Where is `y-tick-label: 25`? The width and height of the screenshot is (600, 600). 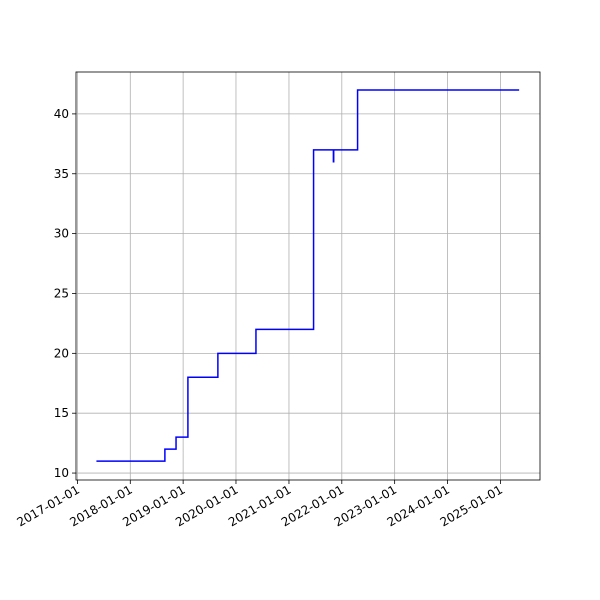 y-tick-label: 25 is located at coordinates (61, 293).